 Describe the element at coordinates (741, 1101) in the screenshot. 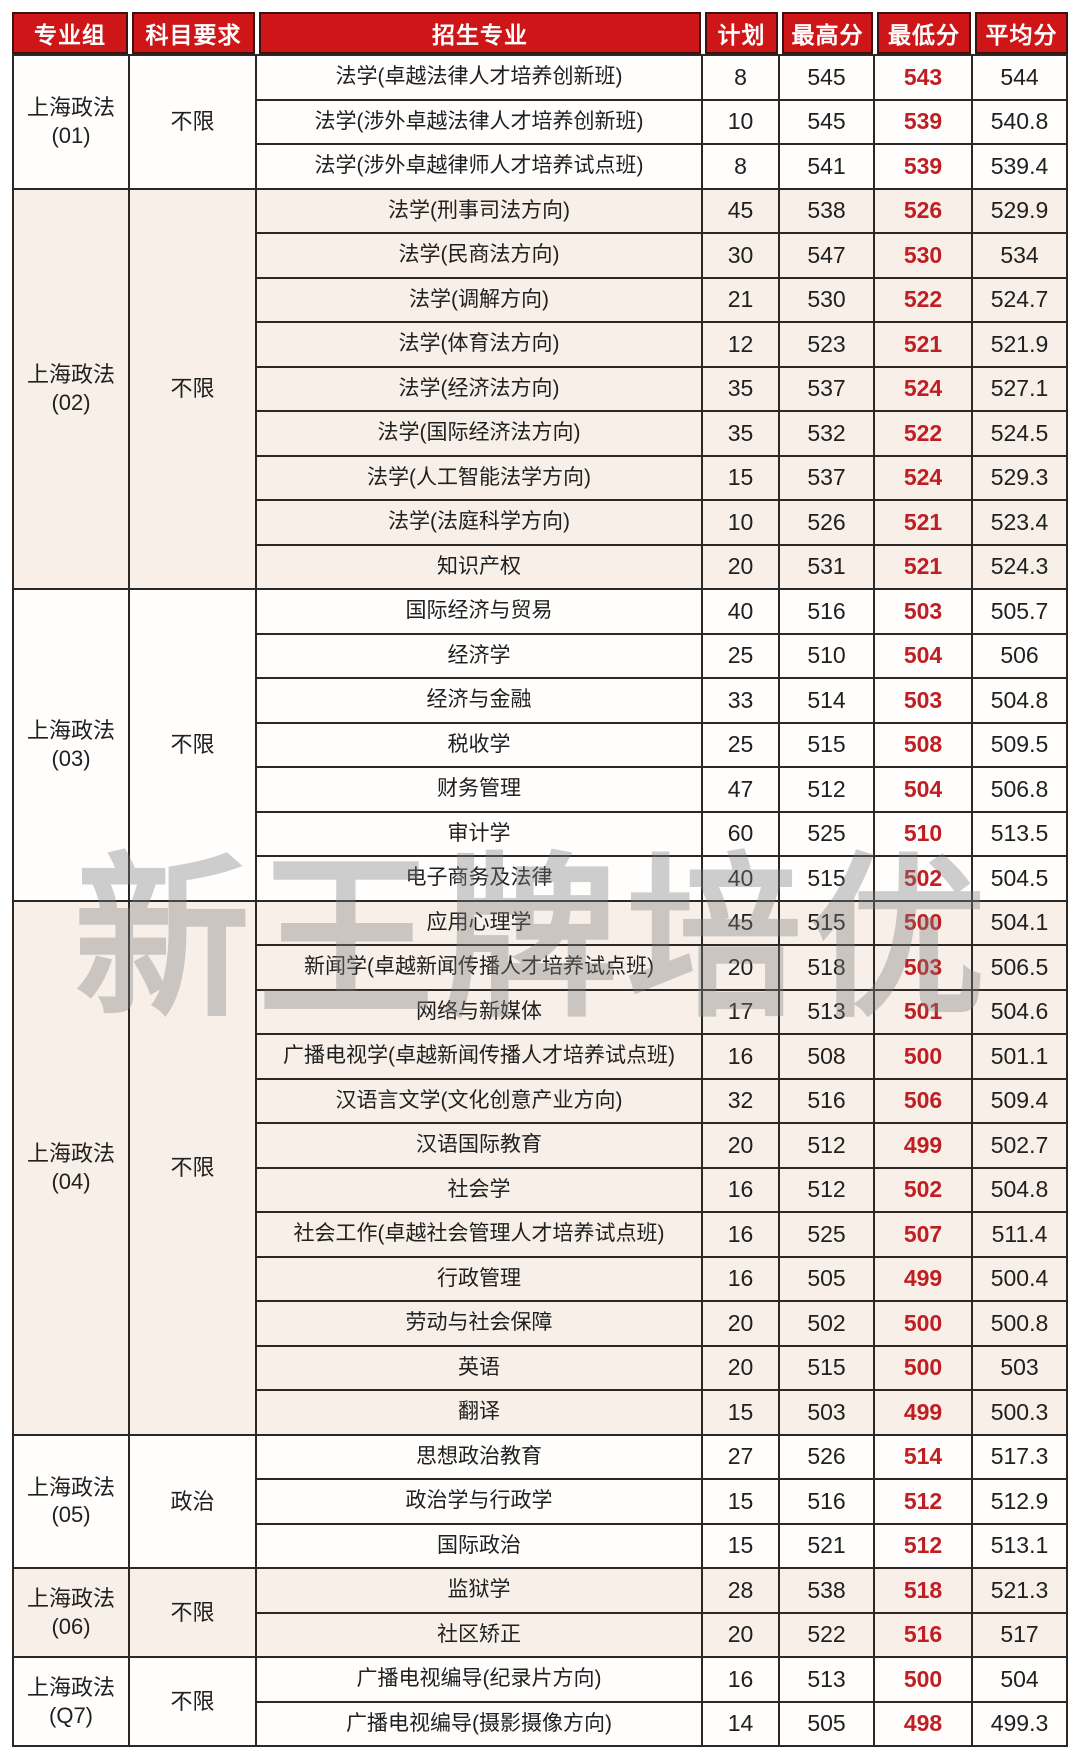

I see `plan-cell: 32` at that location.